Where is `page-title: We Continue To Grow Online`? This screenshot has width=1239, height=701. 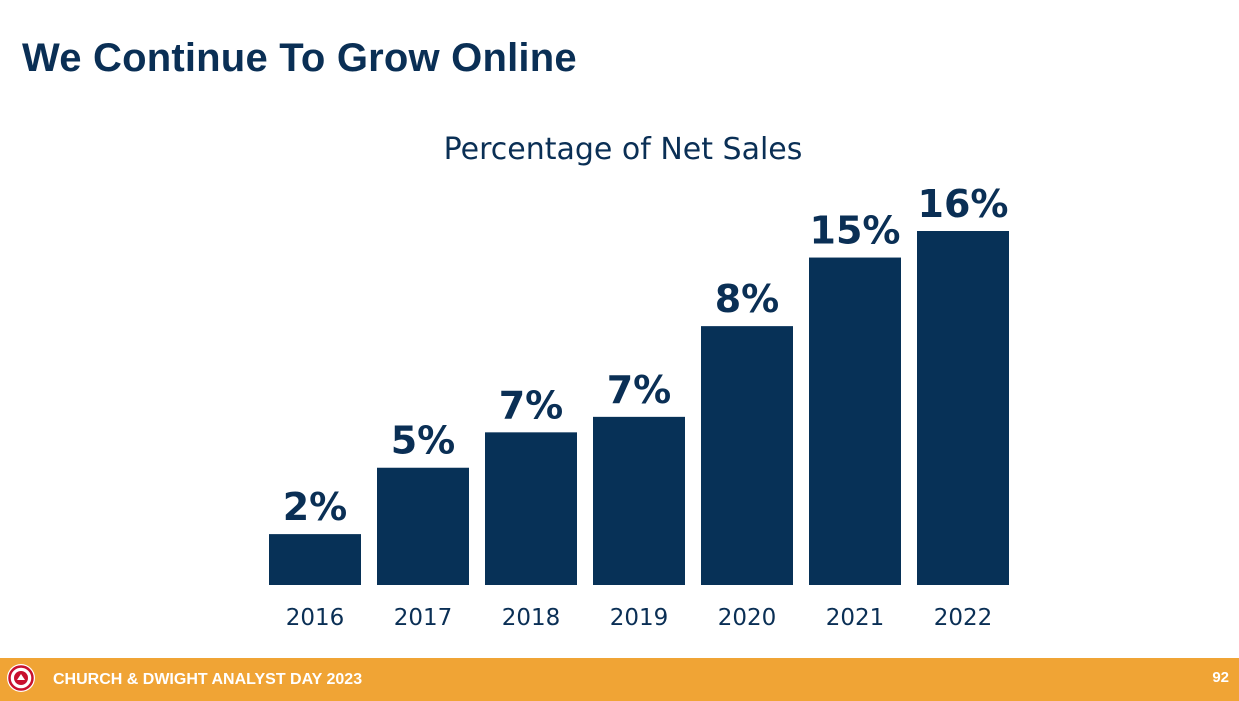 page-title: We Continue To Grow Online is located at coordinates (299, 58).